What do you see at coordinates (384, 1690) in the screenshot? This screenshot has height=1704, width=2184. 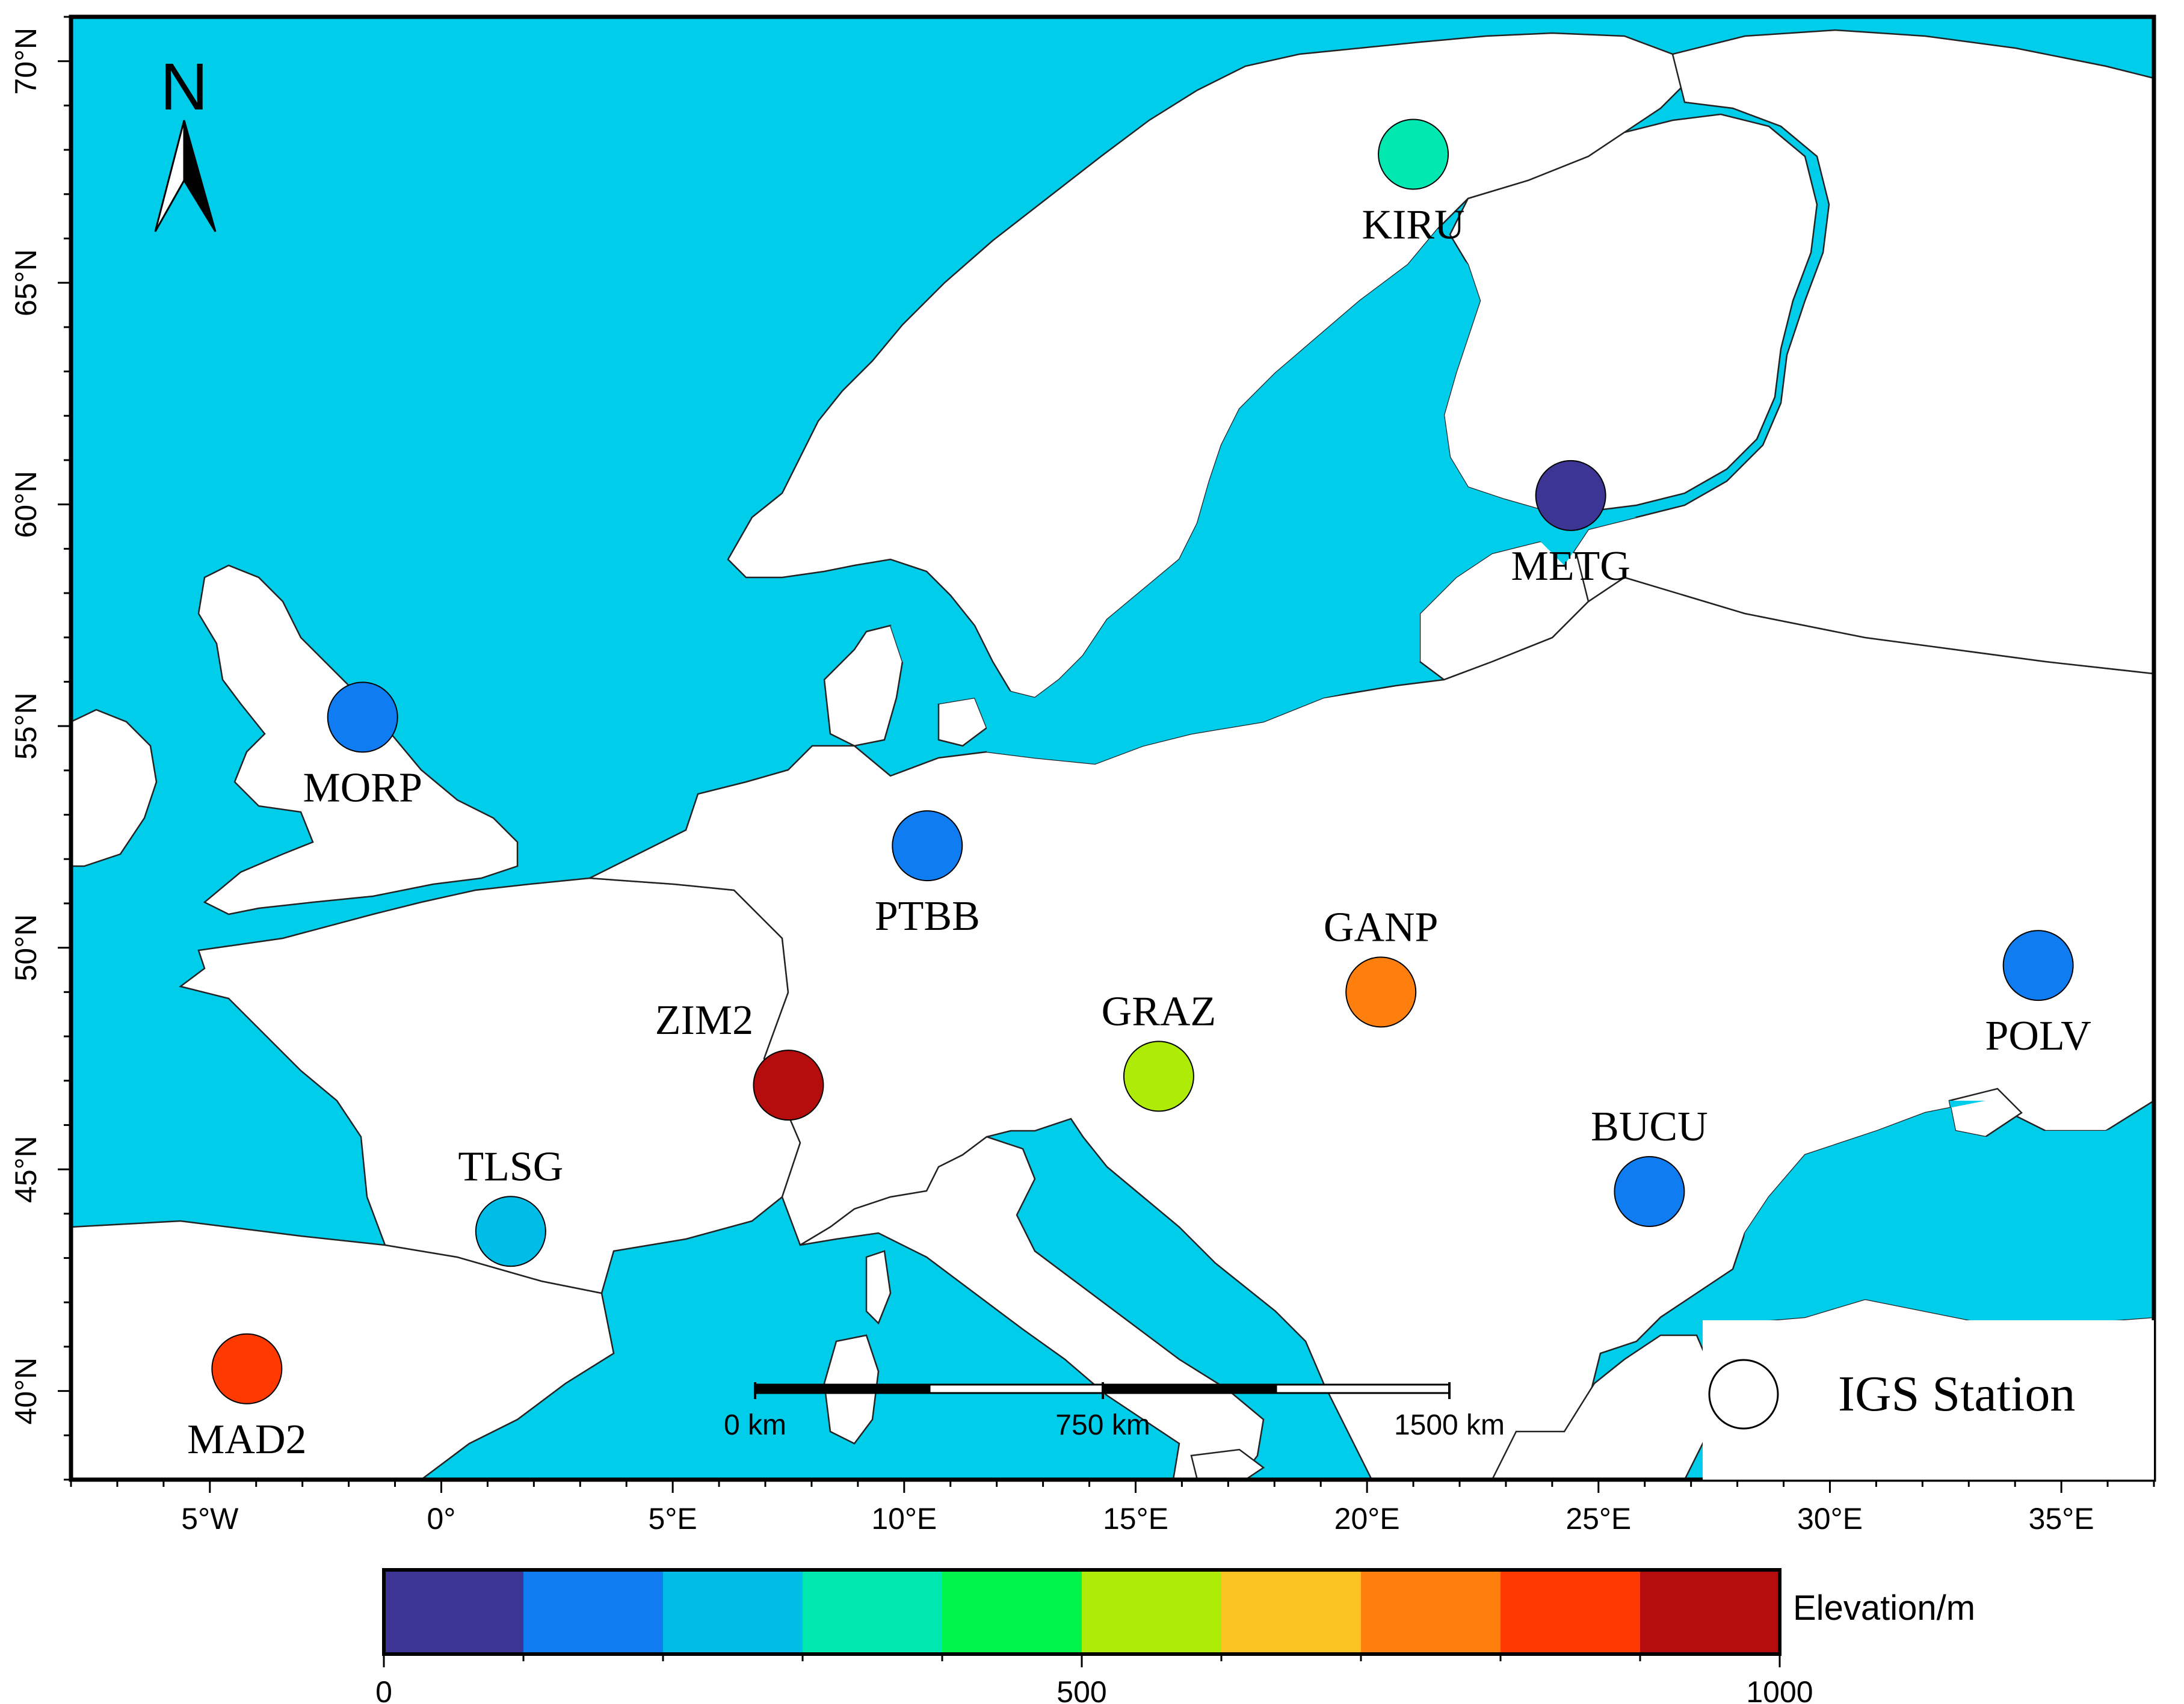 I see `colorbar-tick-label: 0` at bounding box center [384, 1690].